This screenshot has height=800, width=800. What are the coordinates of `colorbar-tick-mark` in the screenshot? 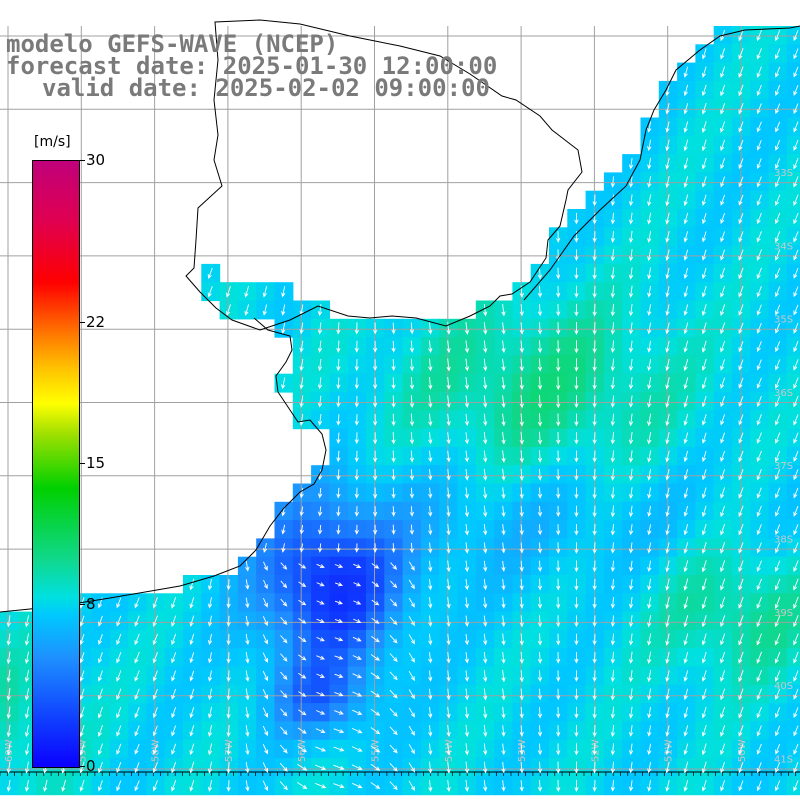 It's located at (82, 322).